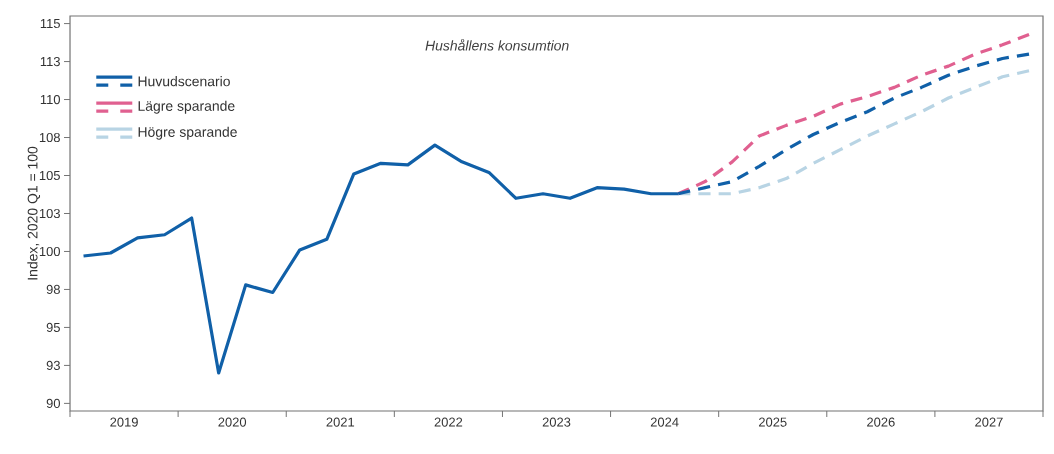 Image resolution: width=1054 pixels, height=454 pixels. What do you see at coordinates (881, 422) in the screenshot?
I see `x-tick-label: 2026` at bounding box center [881, 422].